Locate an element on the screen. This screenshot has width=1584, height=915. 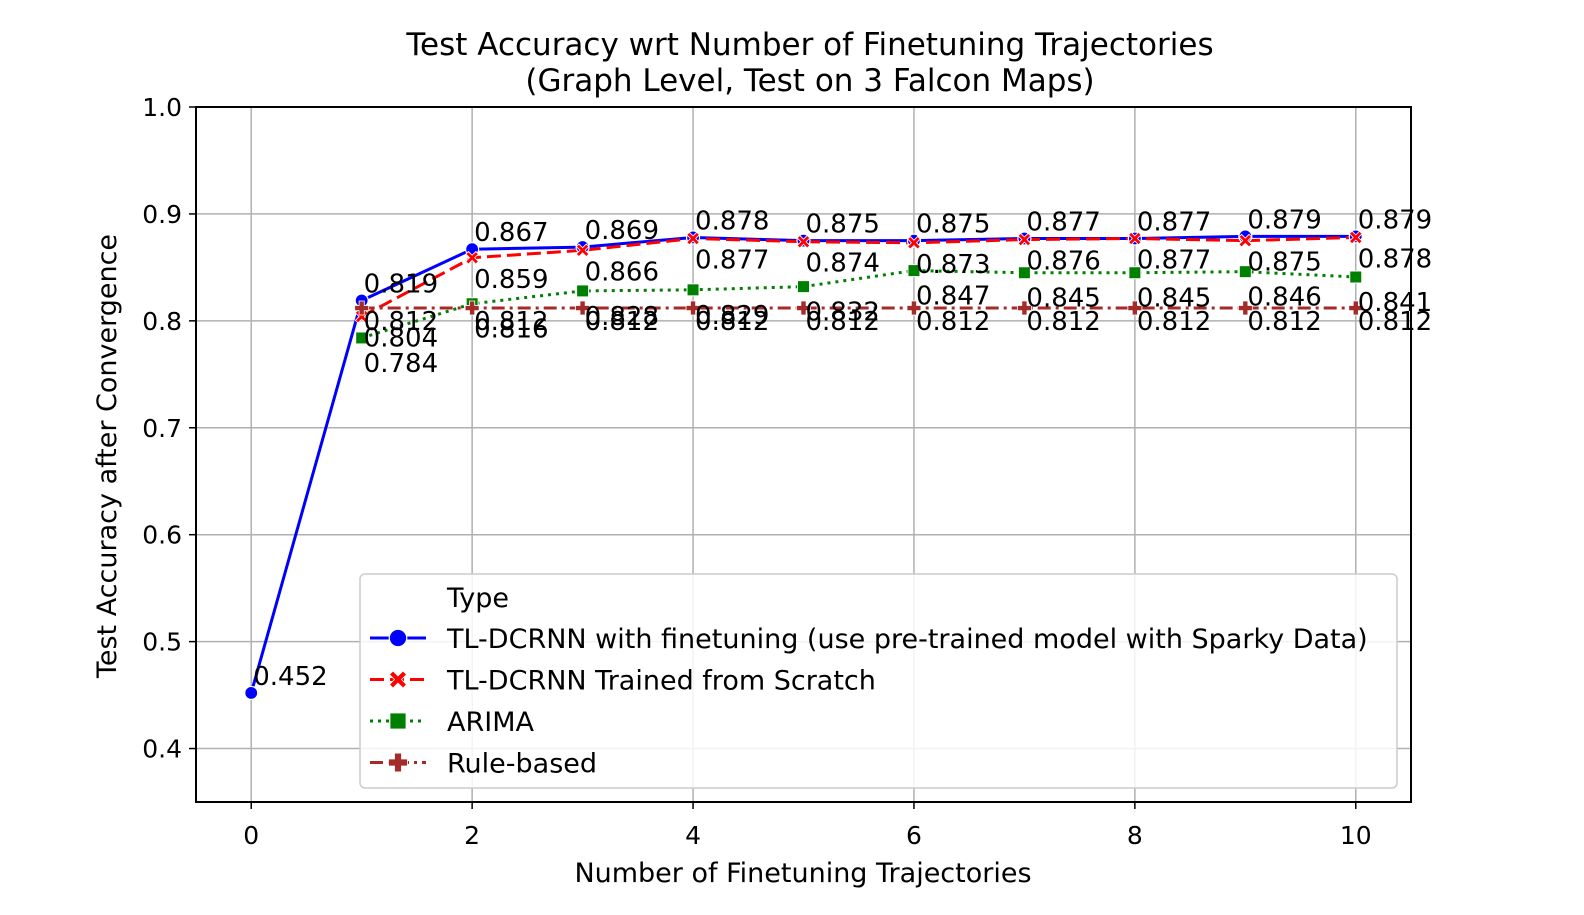
data-label: 0.846 is located at coordinates (1284, 298).